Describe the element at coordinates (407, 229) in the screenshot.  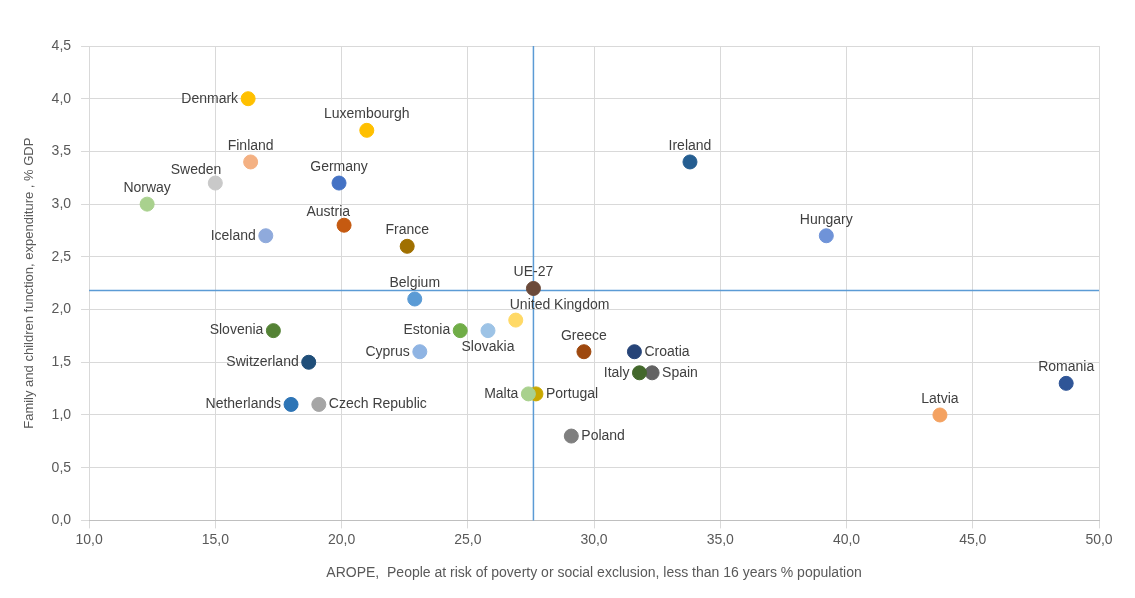
I see `series-label: France` at that location.